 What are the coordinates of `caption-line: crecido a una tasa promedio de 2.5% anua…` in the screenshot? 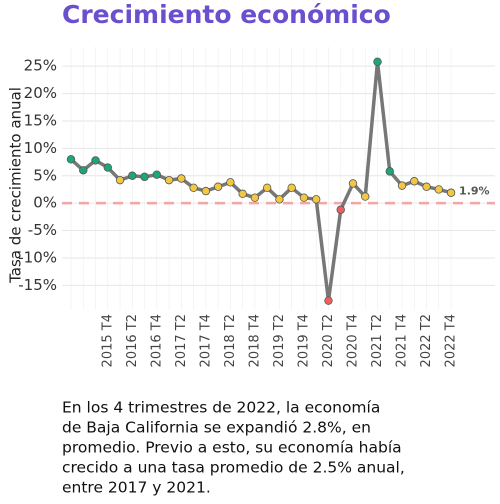 It's located at (233, 468).